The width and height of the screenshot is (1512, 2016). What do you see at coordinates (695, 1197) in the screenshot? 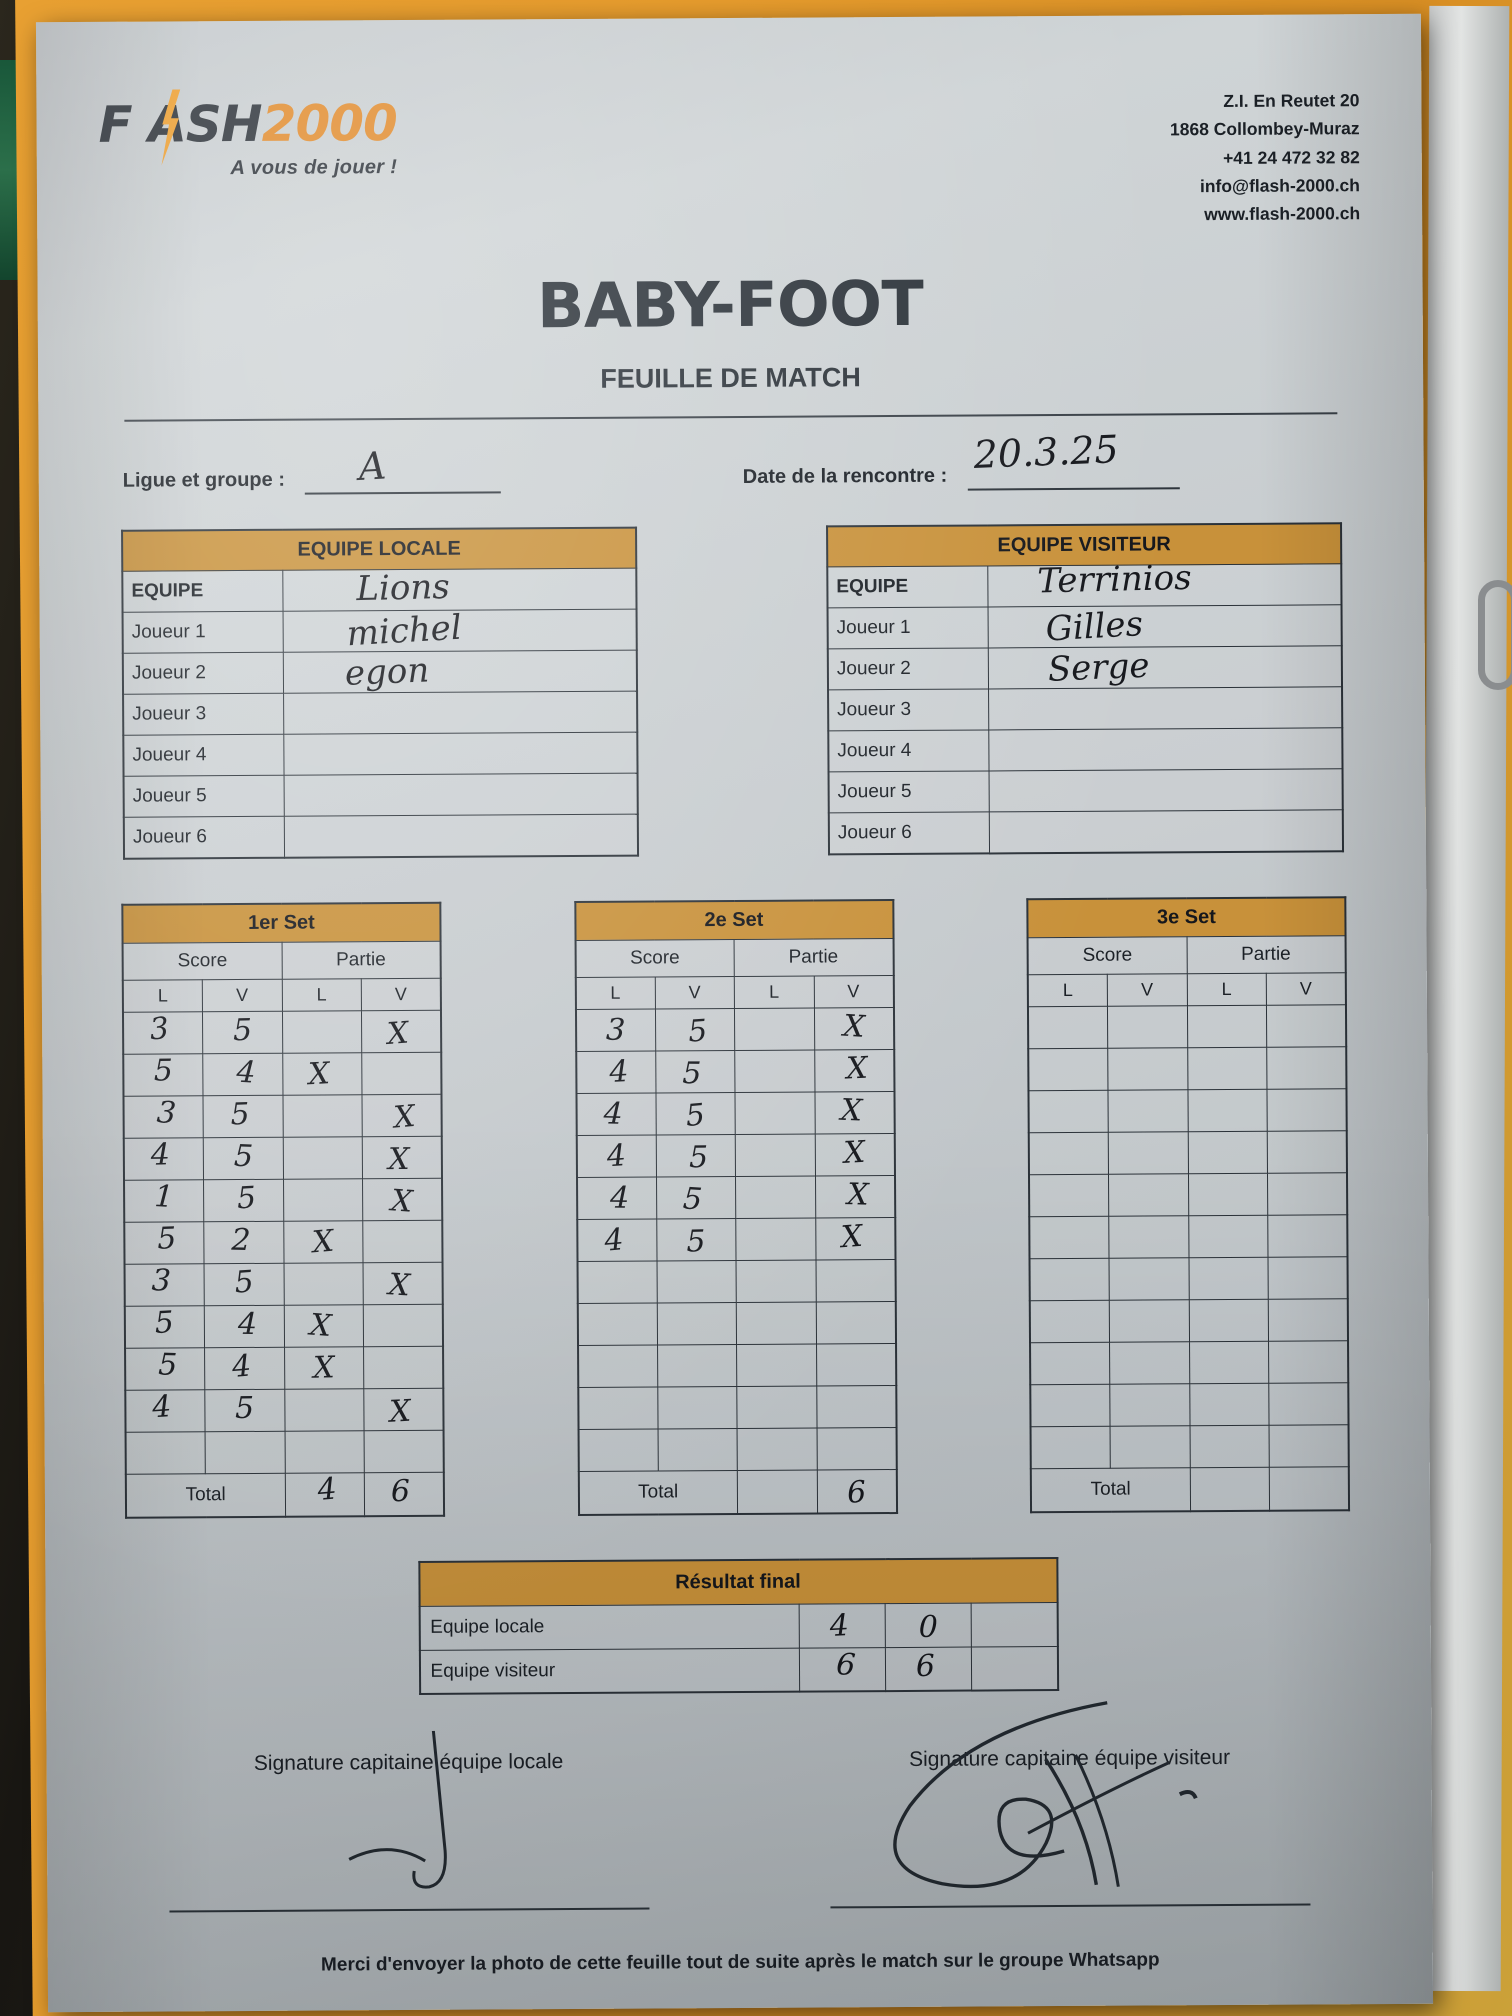
I see `set-2-r5-score-v: 5` at bounding box center [695, 1197].